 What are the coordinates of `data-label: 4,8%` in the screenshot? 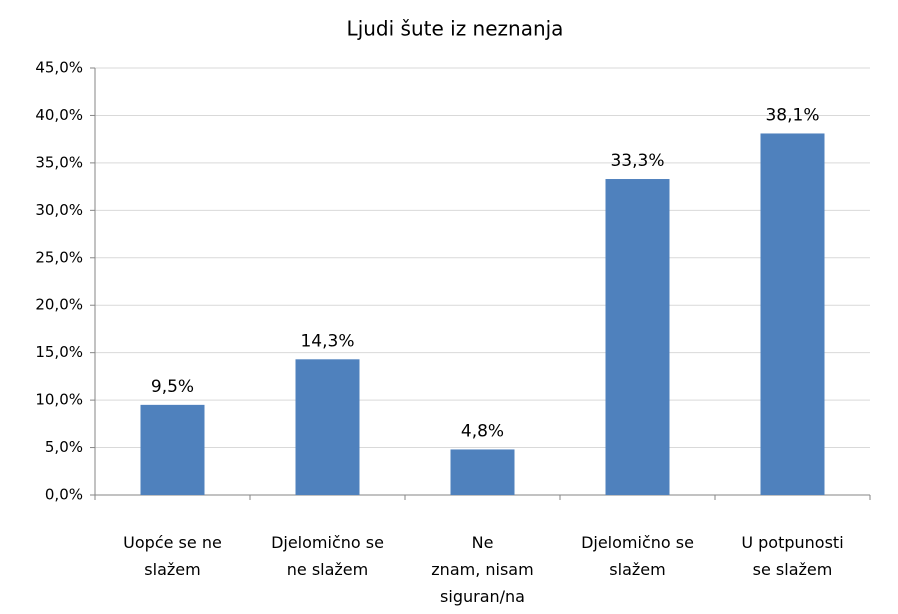 It's located at (482, 431).